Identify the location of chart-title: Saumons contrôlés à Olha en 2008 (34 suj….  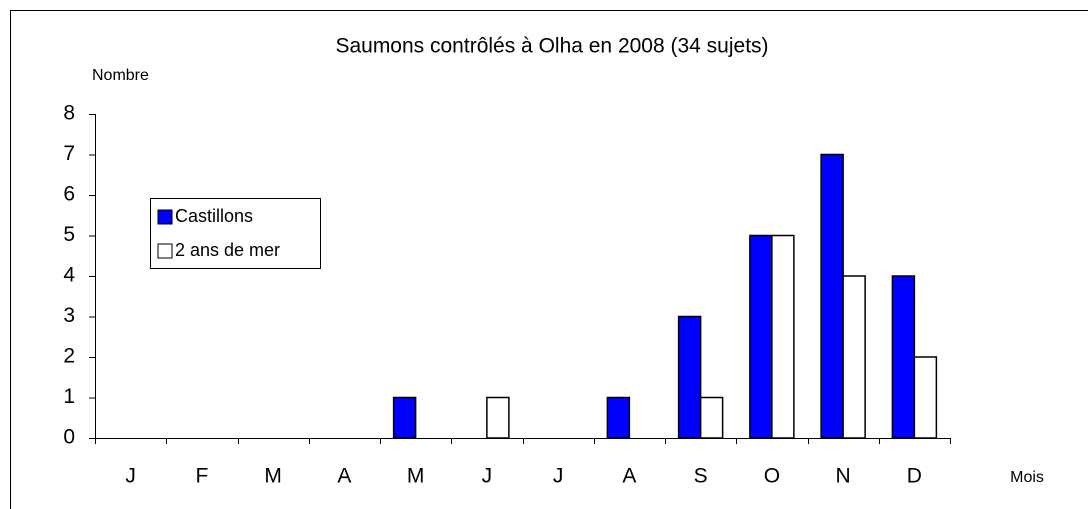
(551, 46).